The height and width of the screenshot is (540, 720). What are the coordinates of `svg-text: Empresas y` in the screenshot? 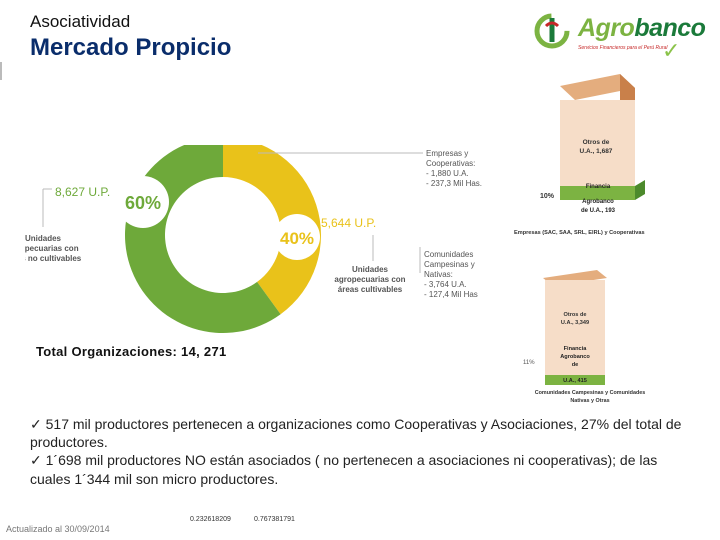 It's located at (447, 153).